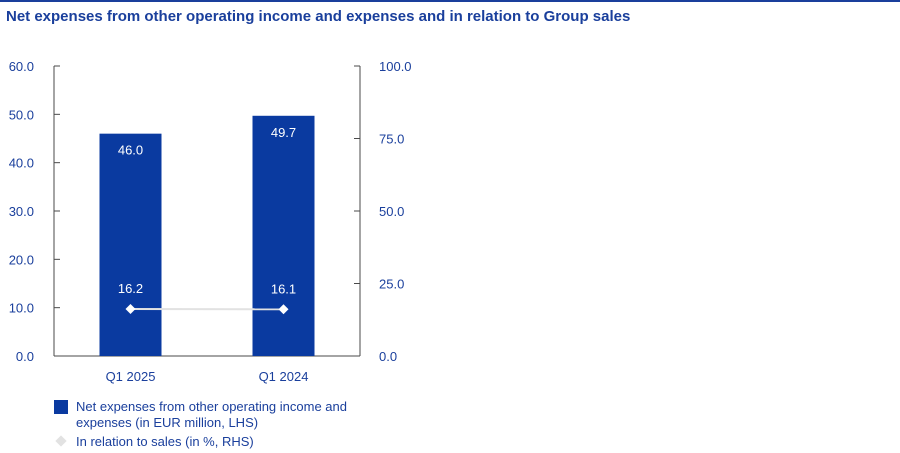  I want to click on legend-item-line: In relation to sales (in %, RHS), so click(225, 442).